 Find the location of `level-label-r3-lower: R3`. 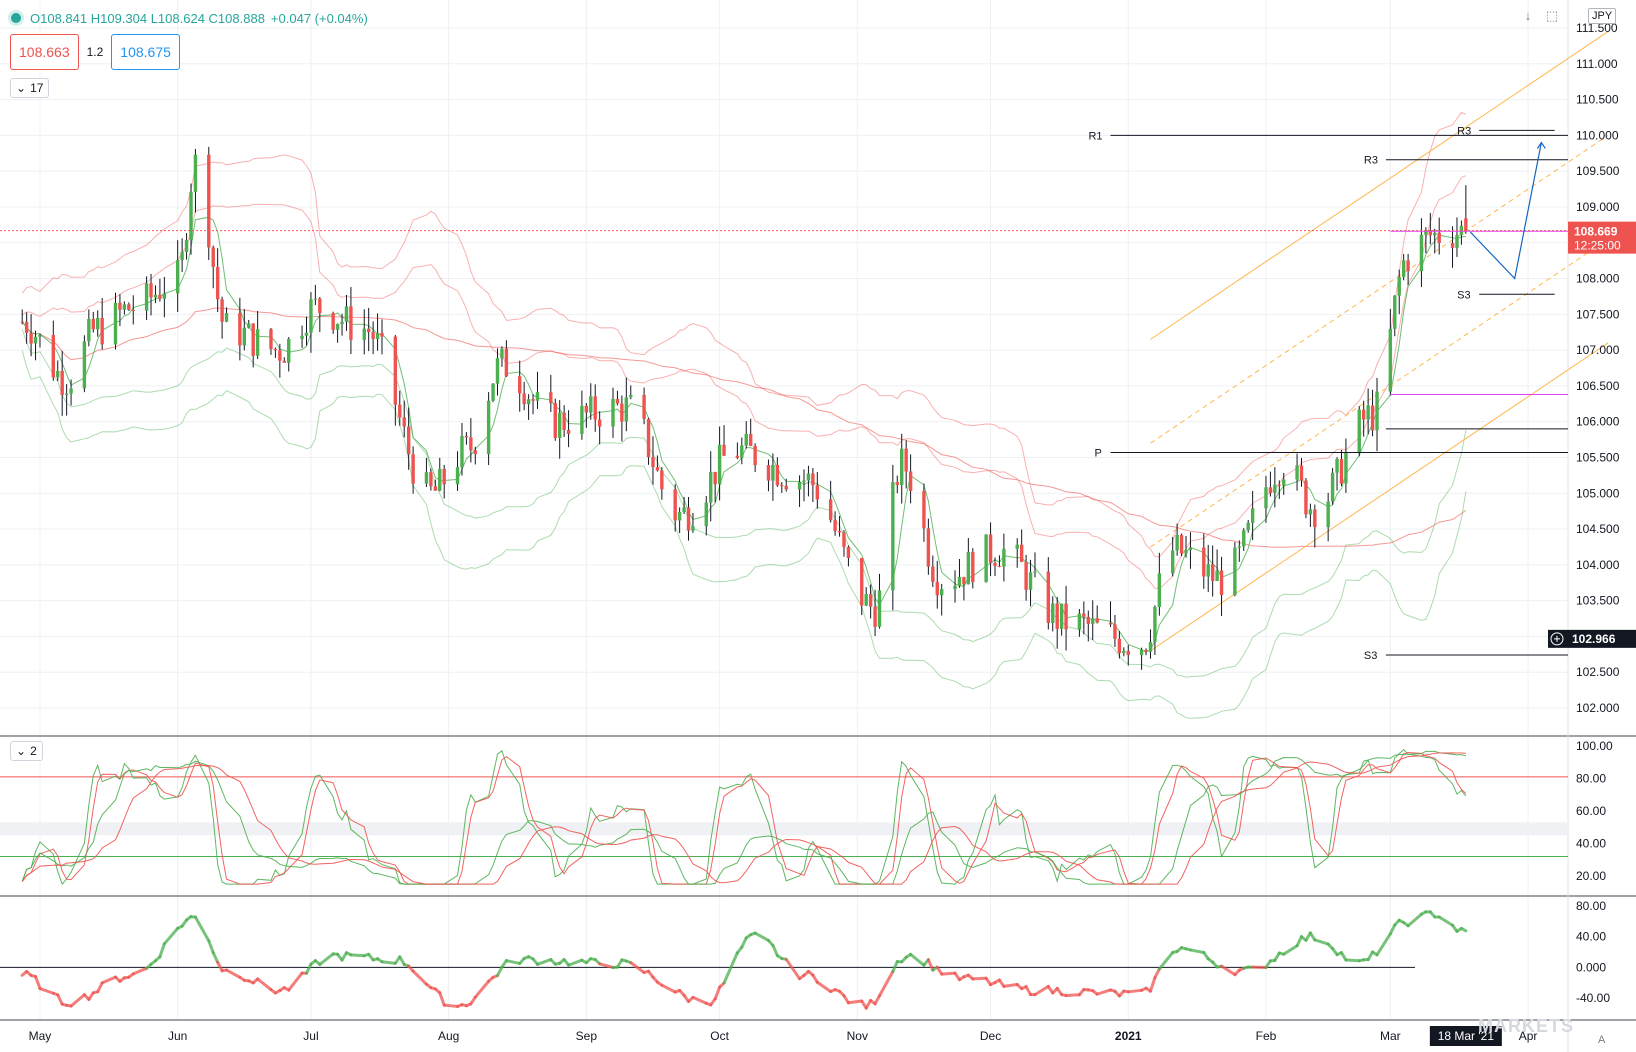

level-label-r3-lower: R3 is located at coordinates (1464, 131).